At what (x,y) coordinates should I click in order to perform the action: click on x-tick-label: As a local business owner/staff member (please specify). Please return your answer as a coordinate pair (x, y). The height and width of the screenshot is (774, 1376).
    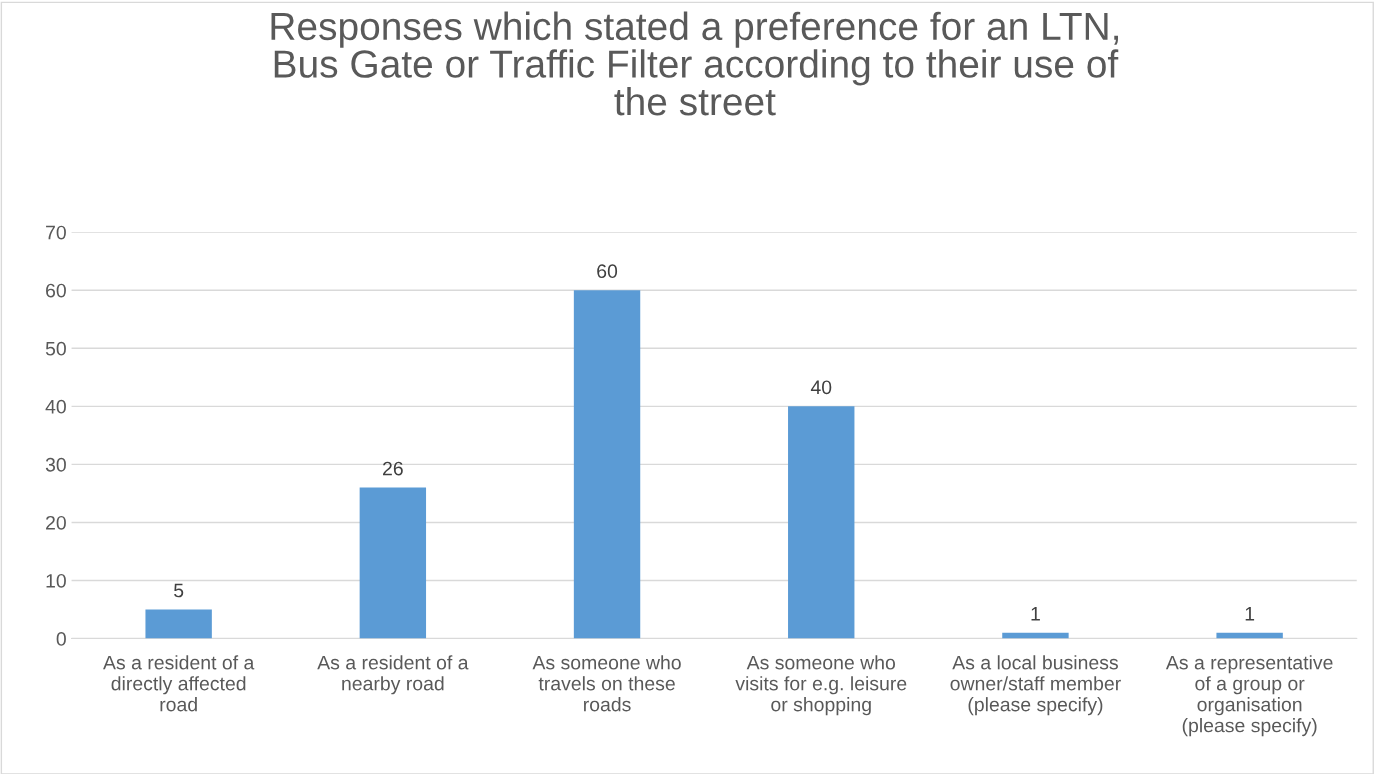
    Looking at the image, I should click on (1035, 685).